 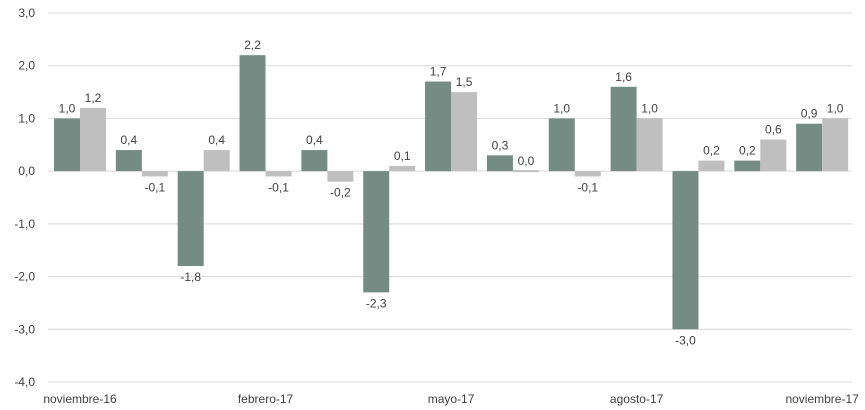 What do you see at coordinates (773, 130) in the screenshot?
I see `data-label: 0,6` at bounding box center [773, 130].